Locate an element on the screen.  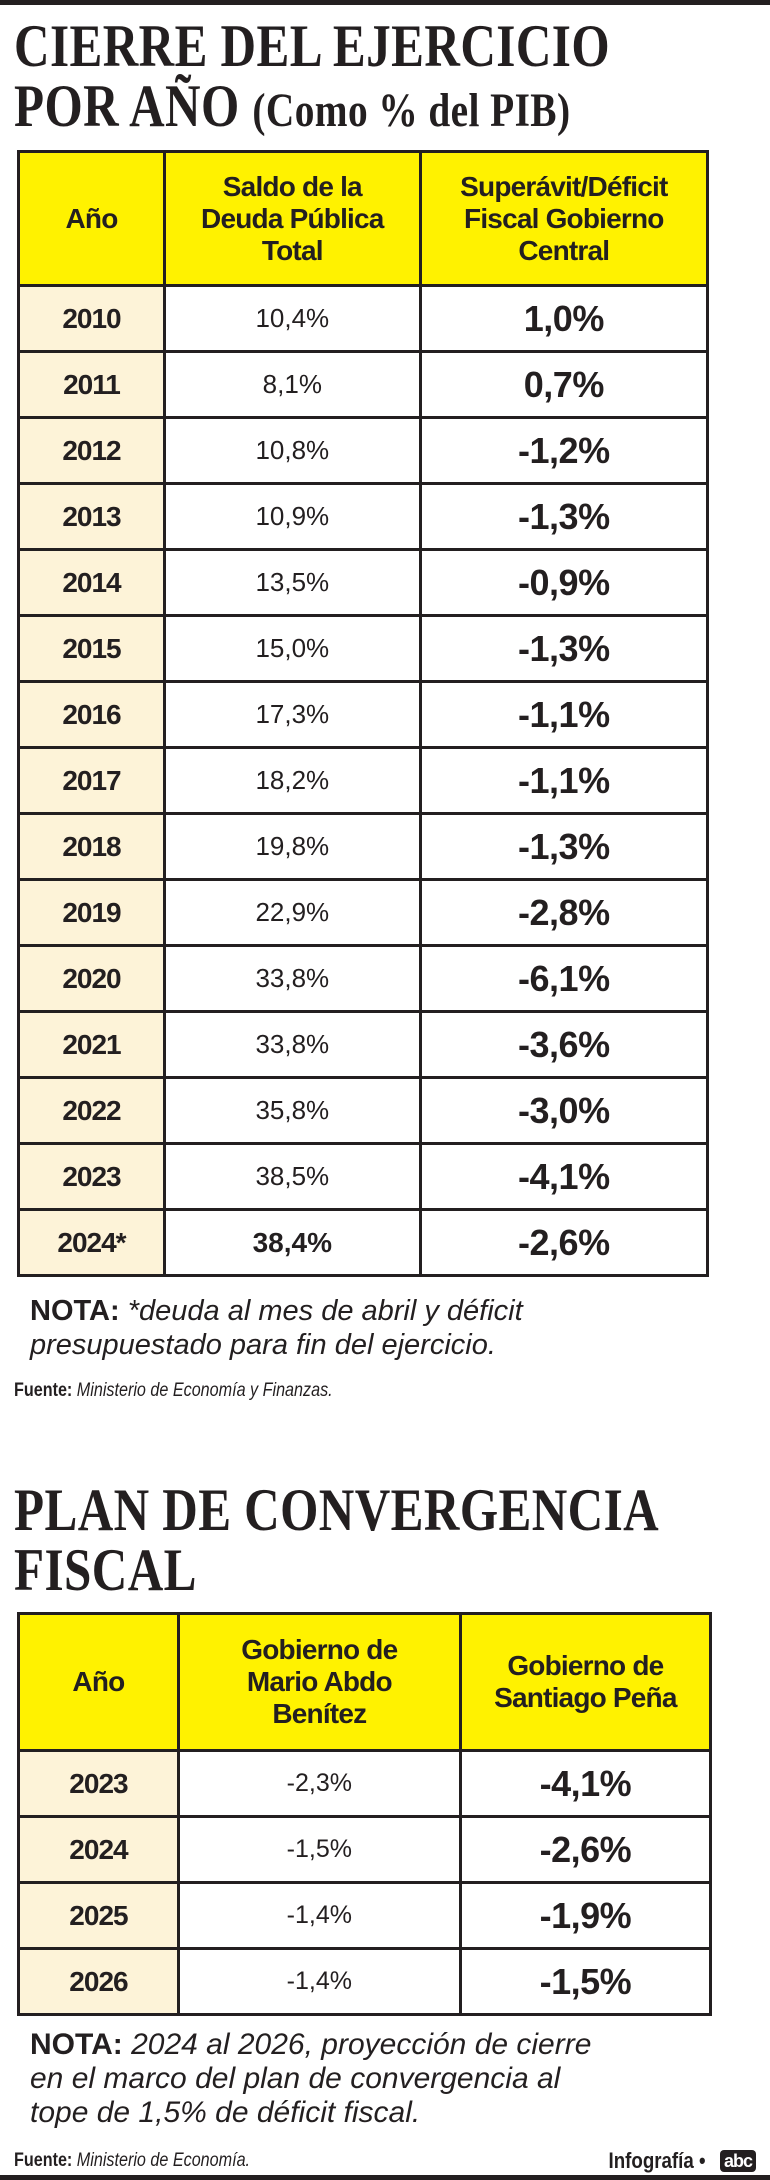
value-cell: 10,4% is located at coordinates (292, 318).